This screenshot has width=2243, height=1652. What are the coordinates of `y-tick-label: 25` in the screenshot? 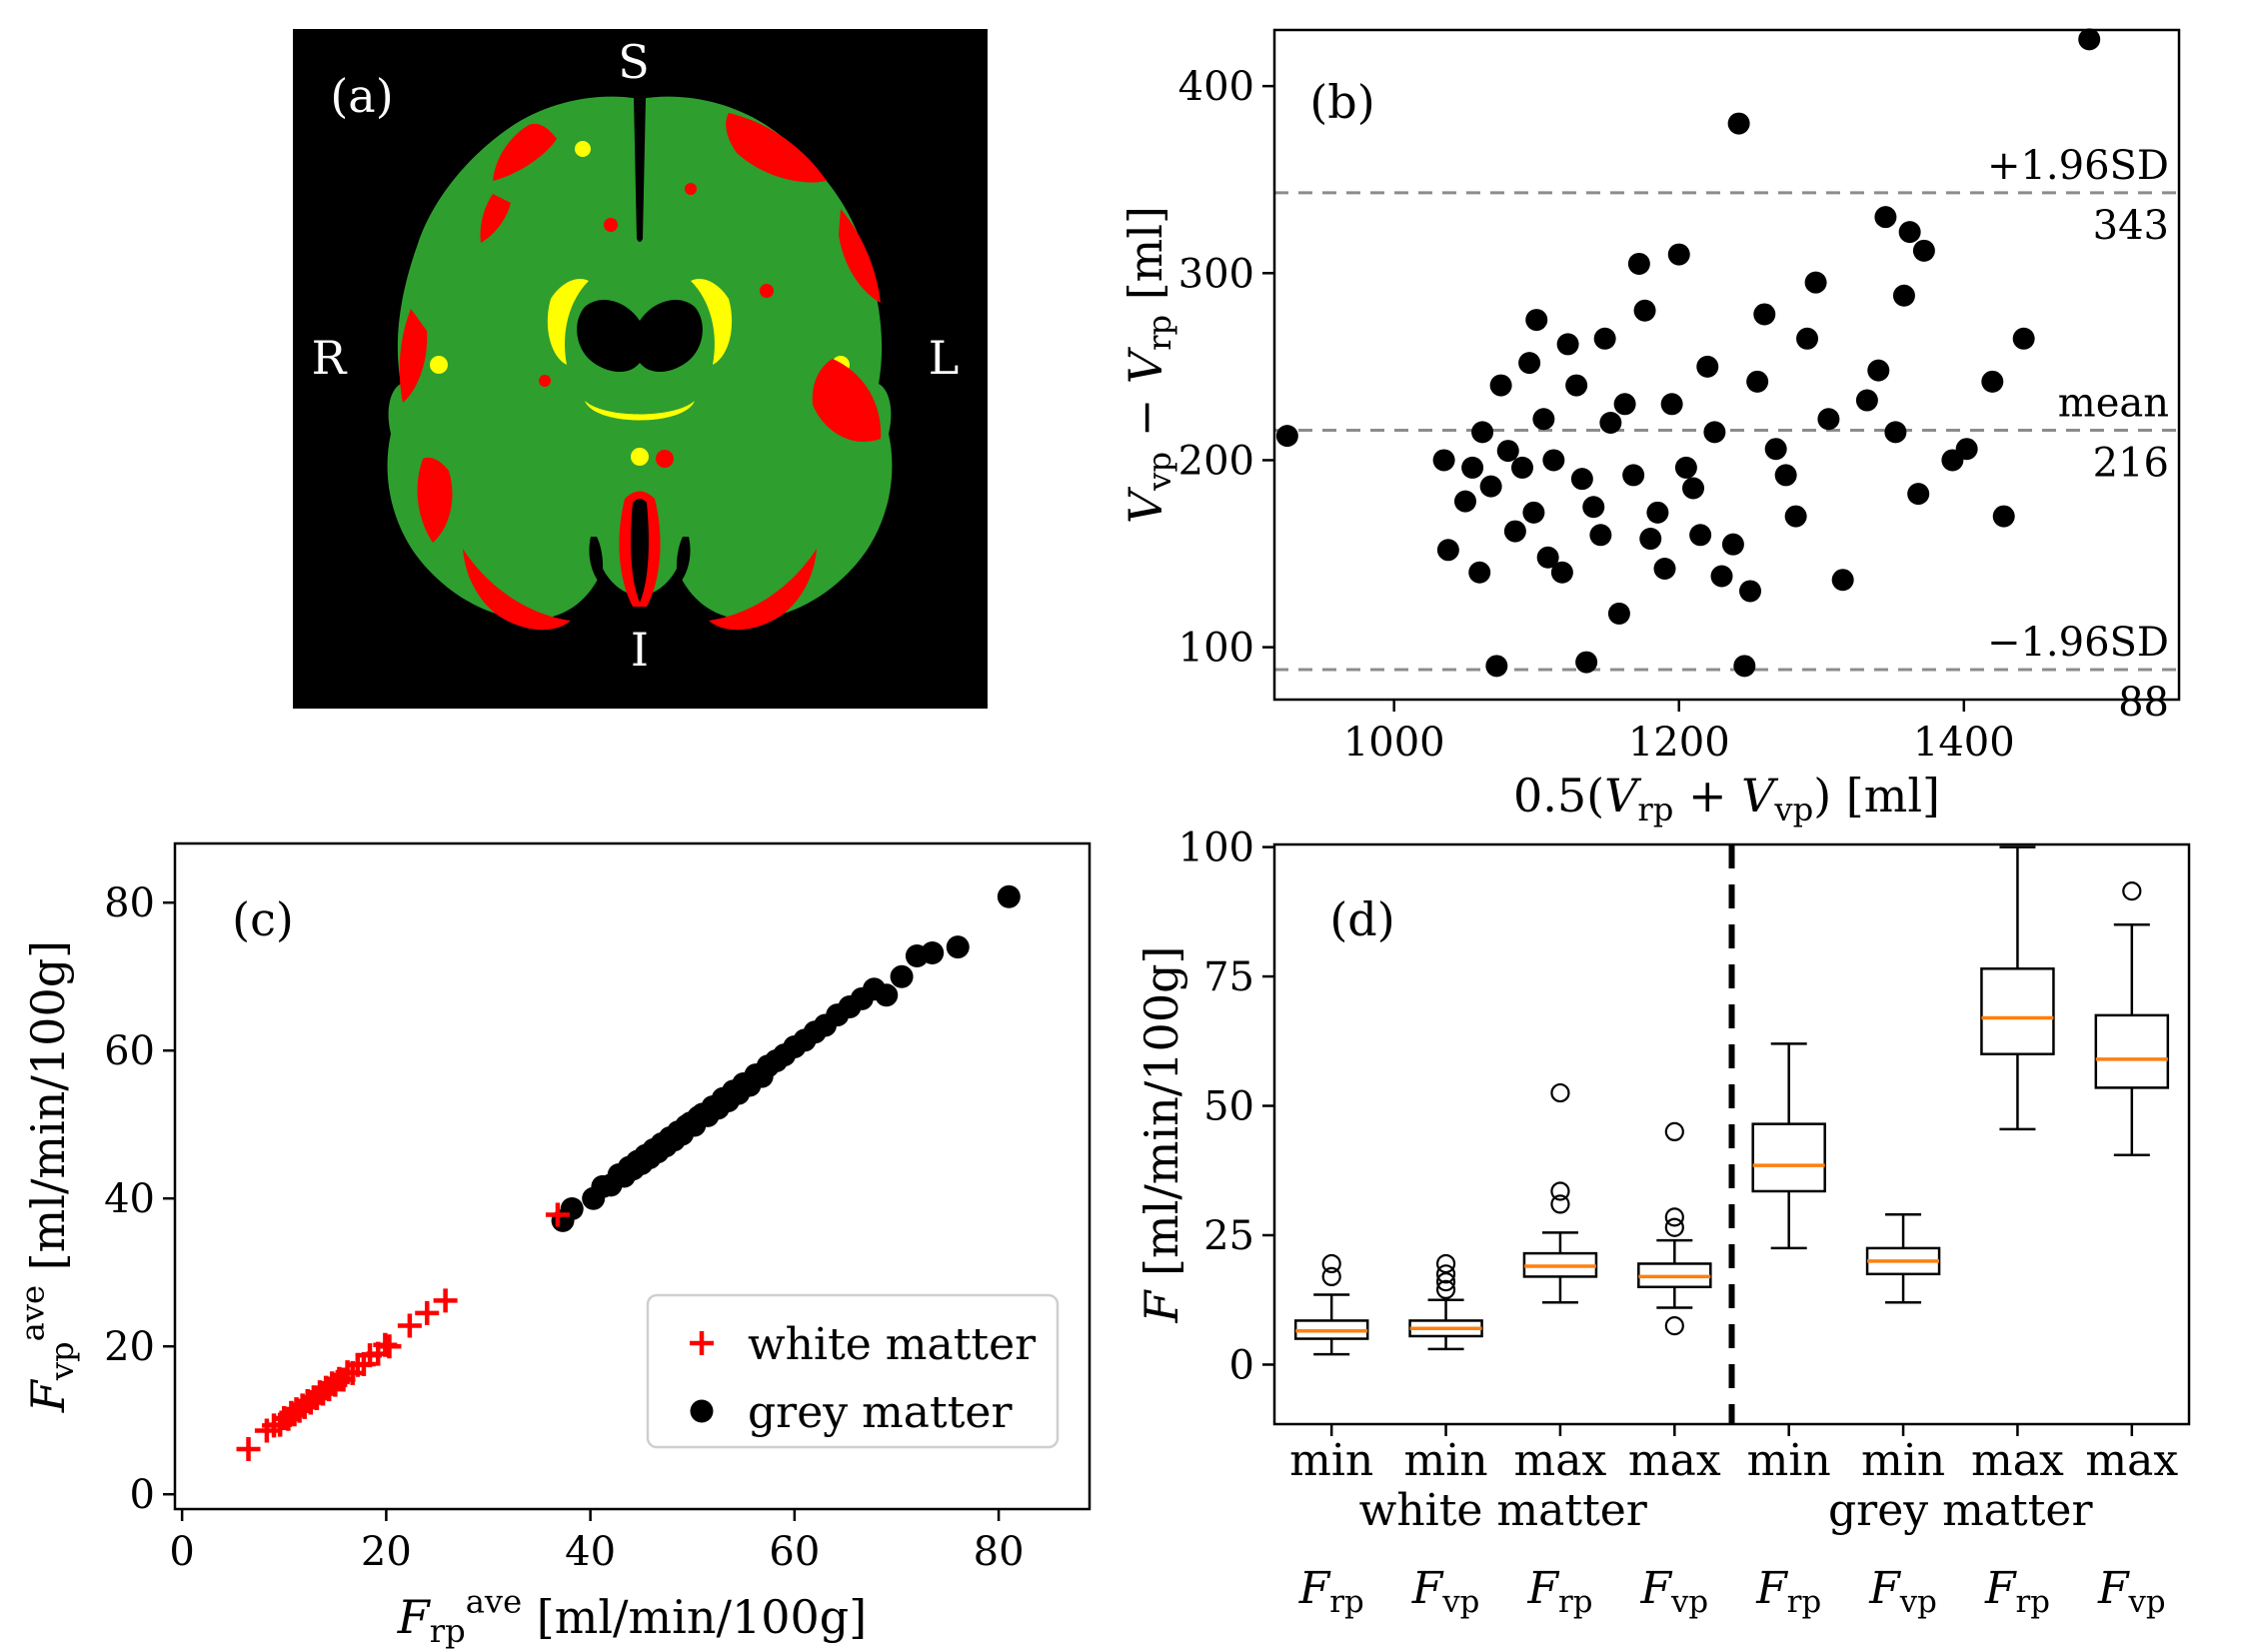 It's located at (1228, 1236).